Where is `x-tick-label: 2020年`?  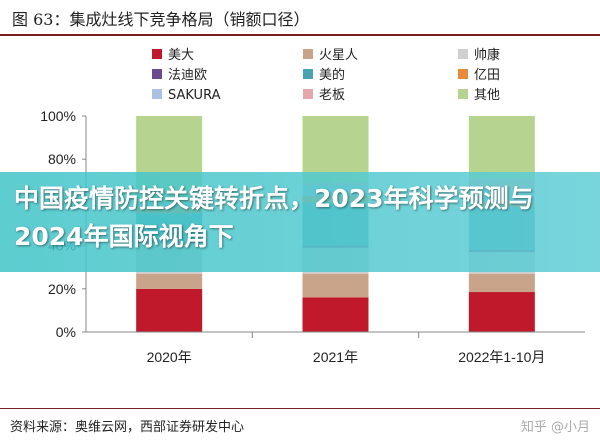 x-tick-label: 2020年 is located at coordinates (169, 357).